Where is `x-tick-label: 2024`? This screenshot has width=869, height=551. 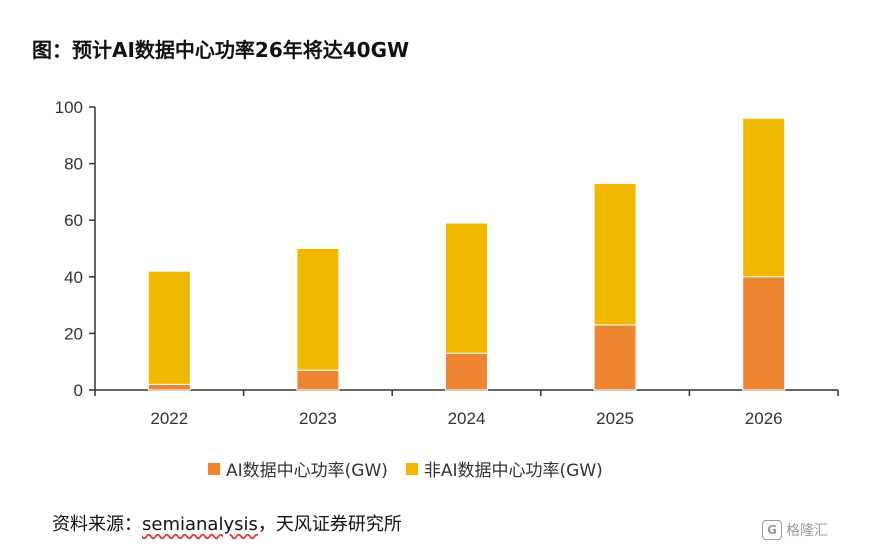 x-tick-label: 2024 is located at coordinates (467, 418).